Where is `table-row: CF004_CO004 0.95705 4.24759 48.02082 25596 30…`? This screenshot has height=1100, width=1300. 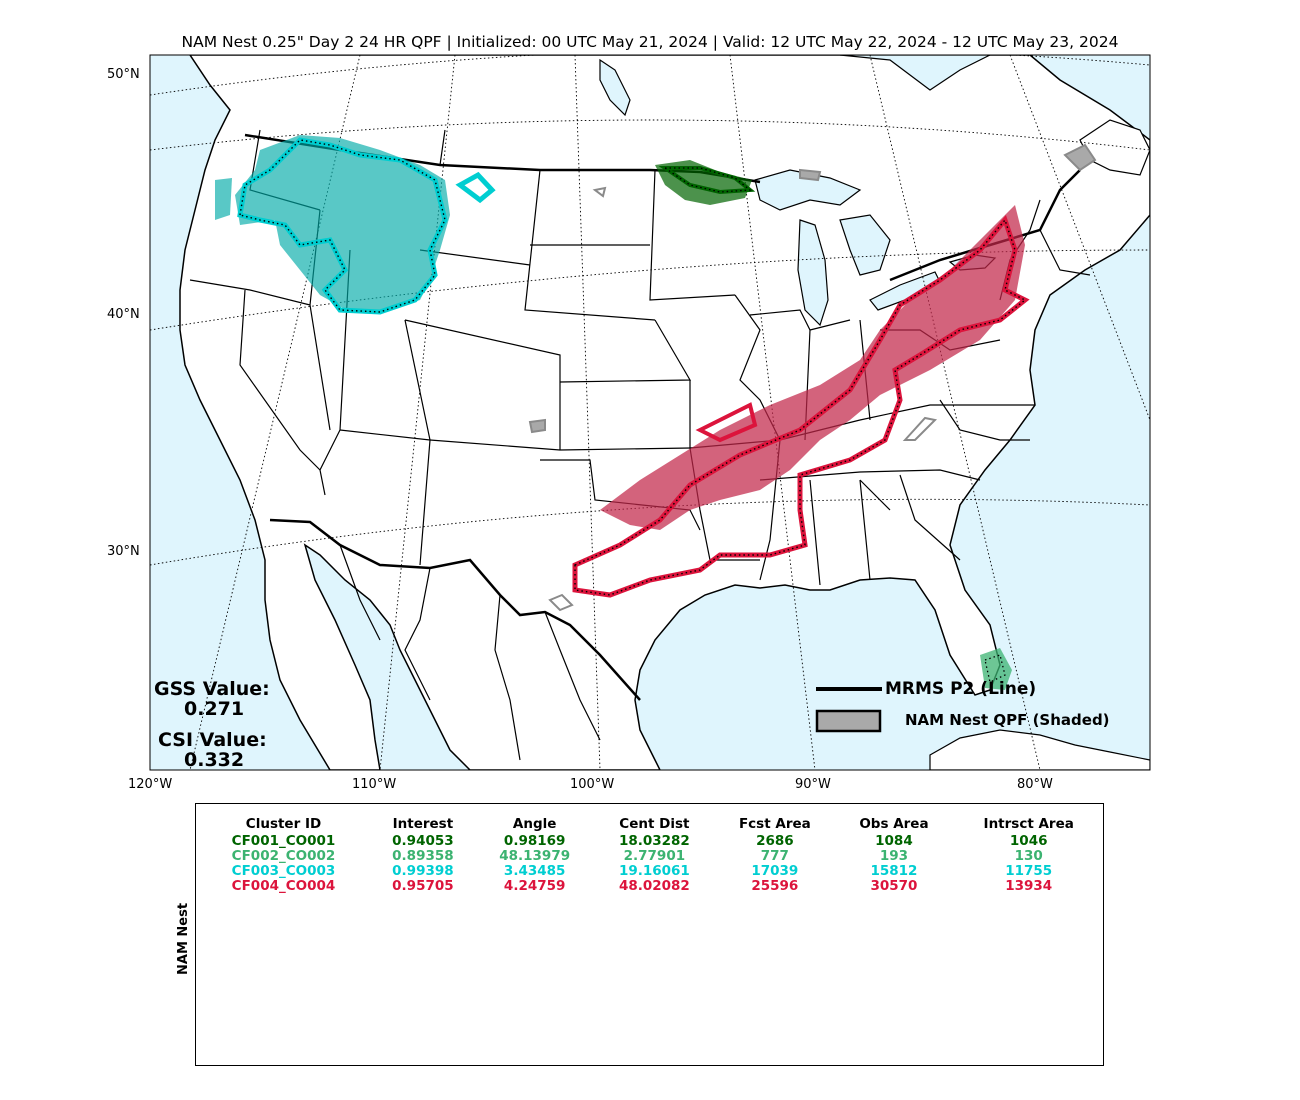
table-row: CF004_CO004 0.95705 4.24759 48.02082 25596 30… is located at coordinates (650, 886).